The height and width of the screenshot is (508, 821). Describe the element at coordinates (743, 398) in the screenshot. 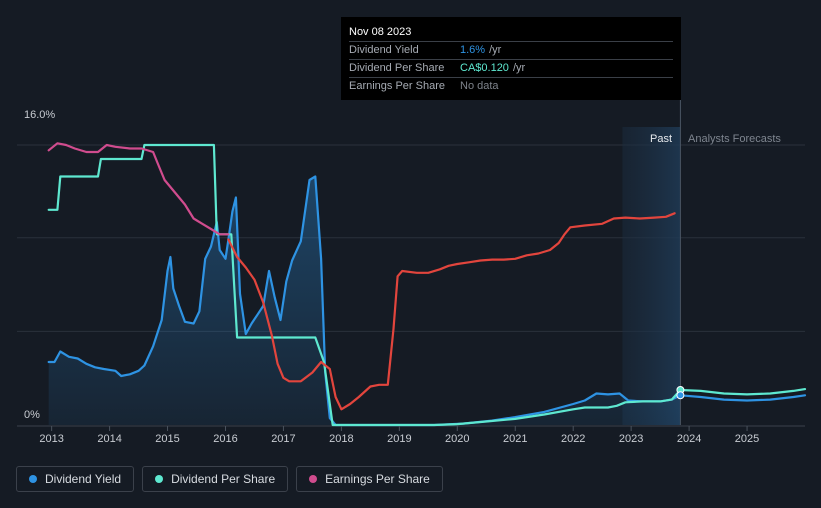

I see `series-line-dividend-yield-forecast` at that location.